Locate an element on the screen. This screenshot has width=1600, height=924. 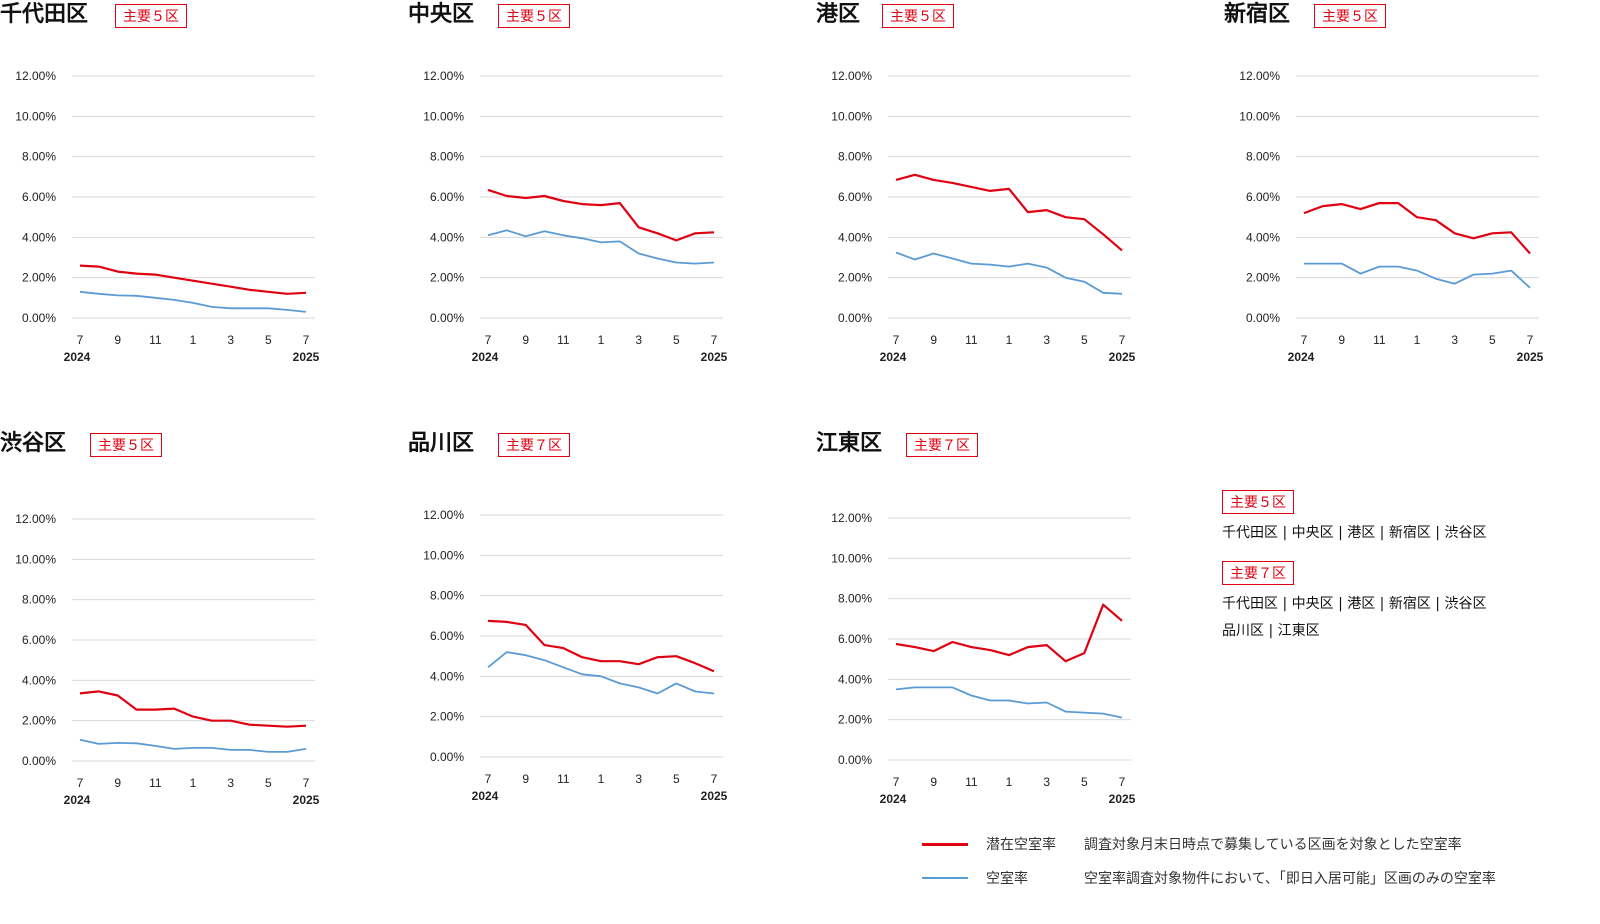
legend-desc: 空室率調査対象物件において、「即日入居可能」区画のみの空室率 is located at coordinates (1290, 879).